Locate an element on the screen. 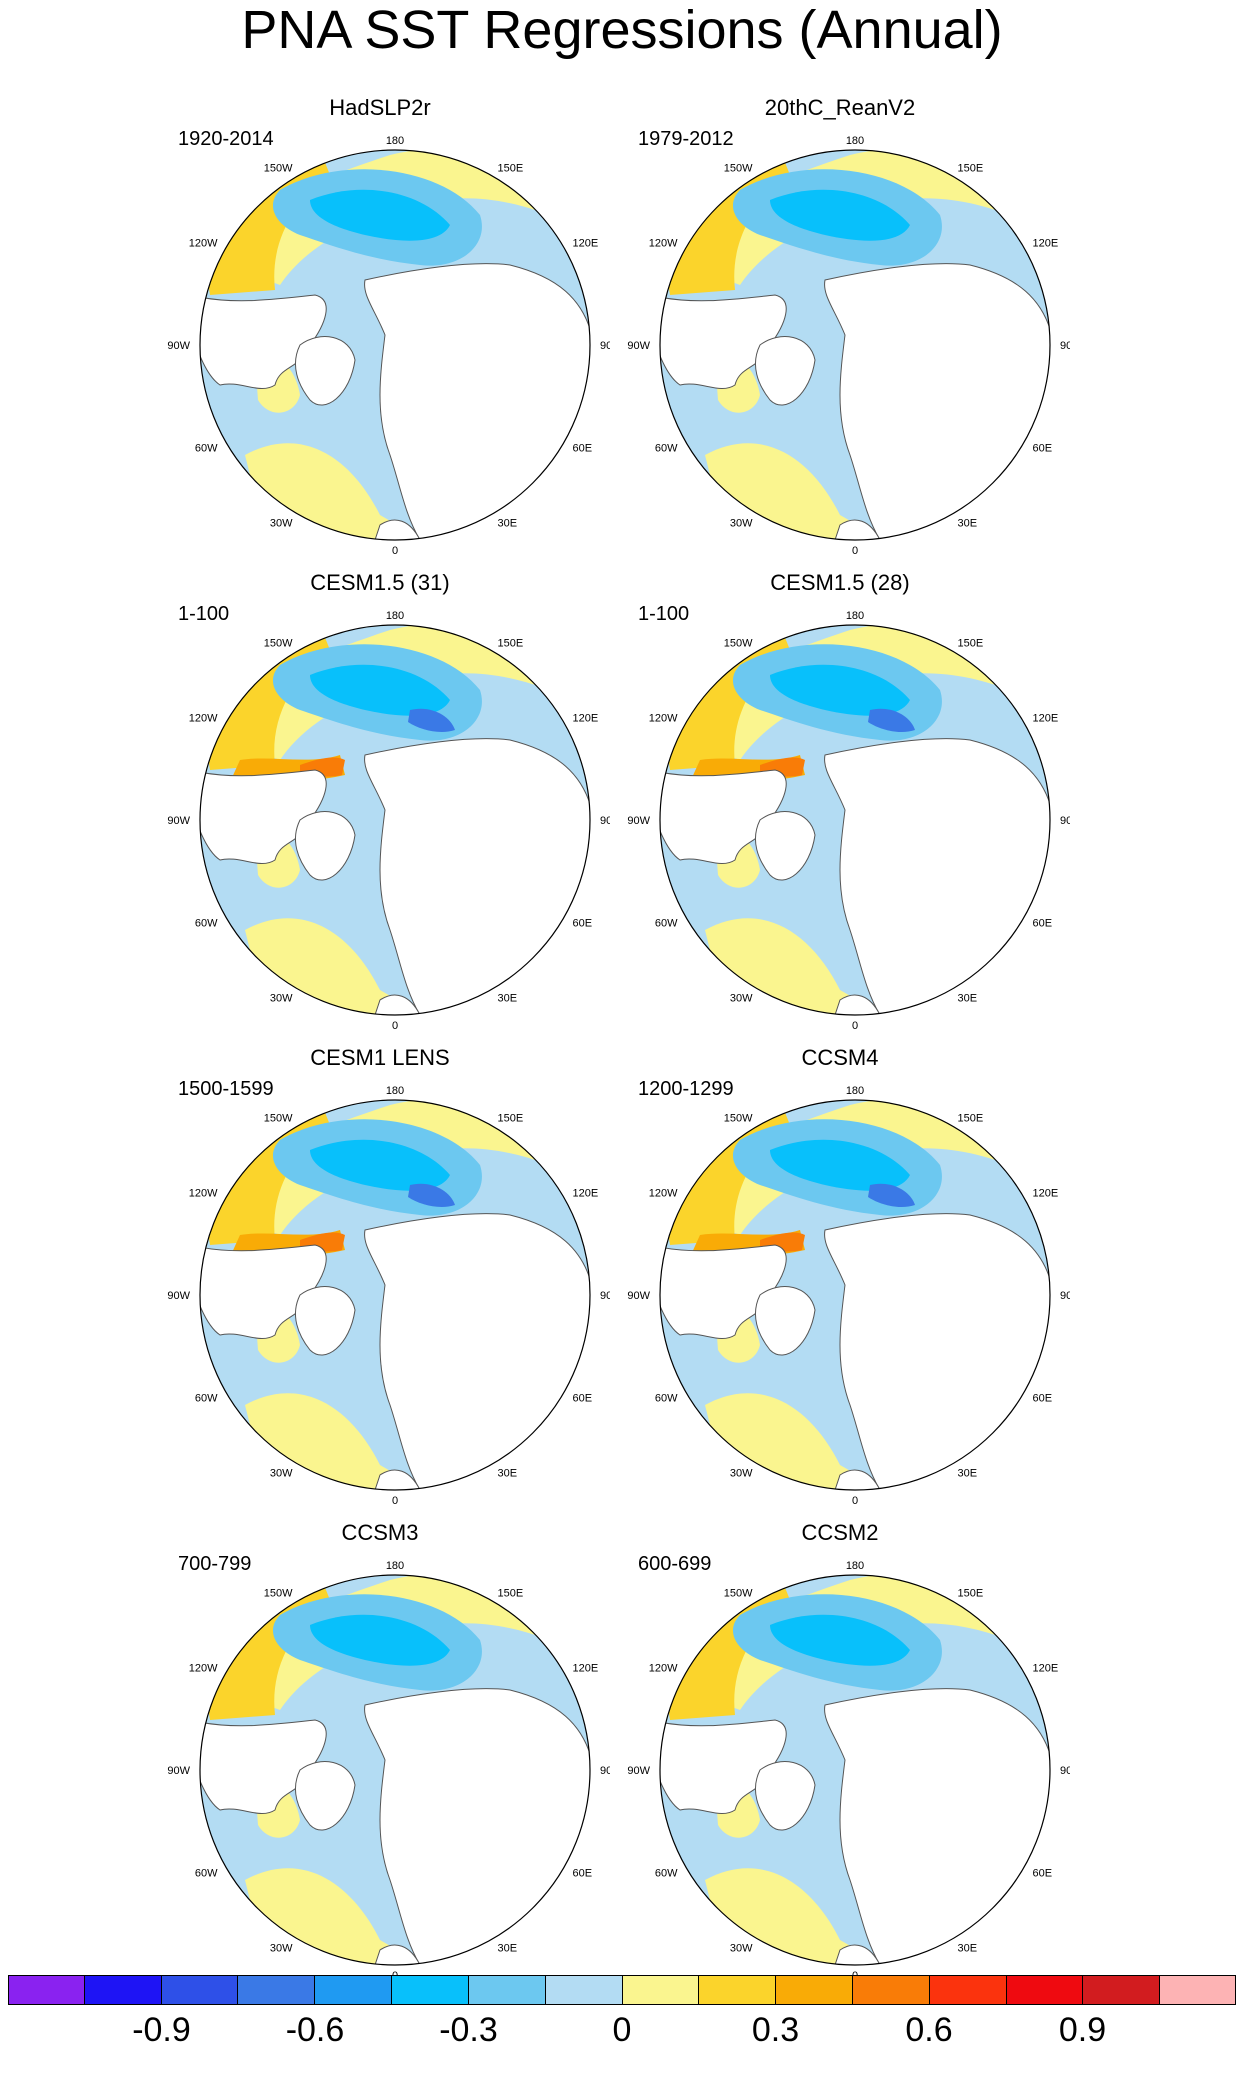 The image size is (1244, 2086). panel-title: CESM1.5 (31) is located at coordinates (380, 582).